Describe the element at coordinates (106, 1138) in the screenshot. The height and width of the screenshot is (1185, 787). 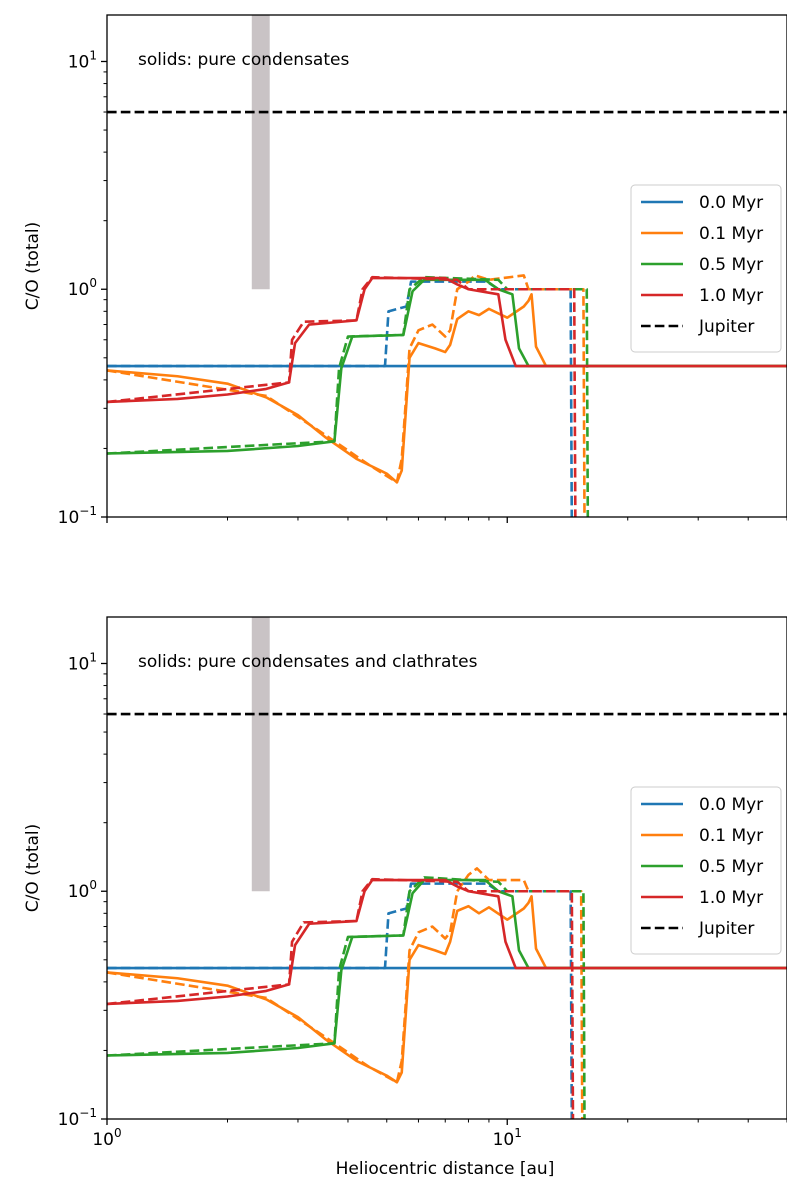
I see `panel-2-x-tick-label: 10⁰` at that location.